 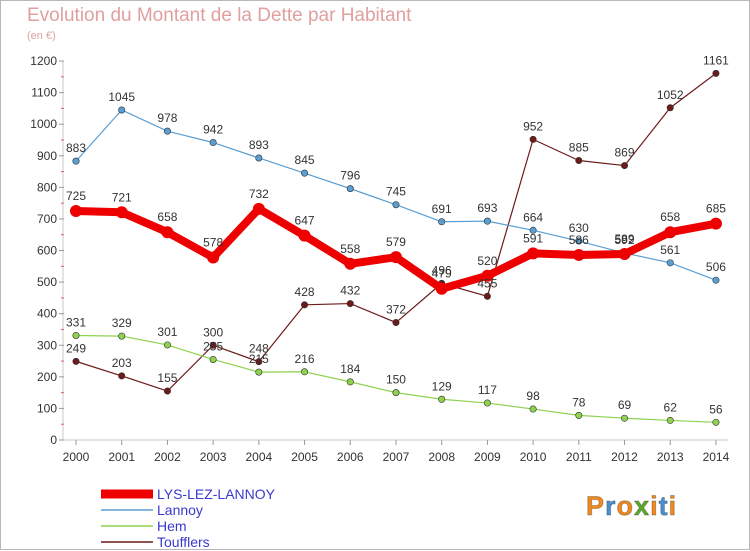 I want to click on data-label-hem: 216, so click(x=305, y=359).